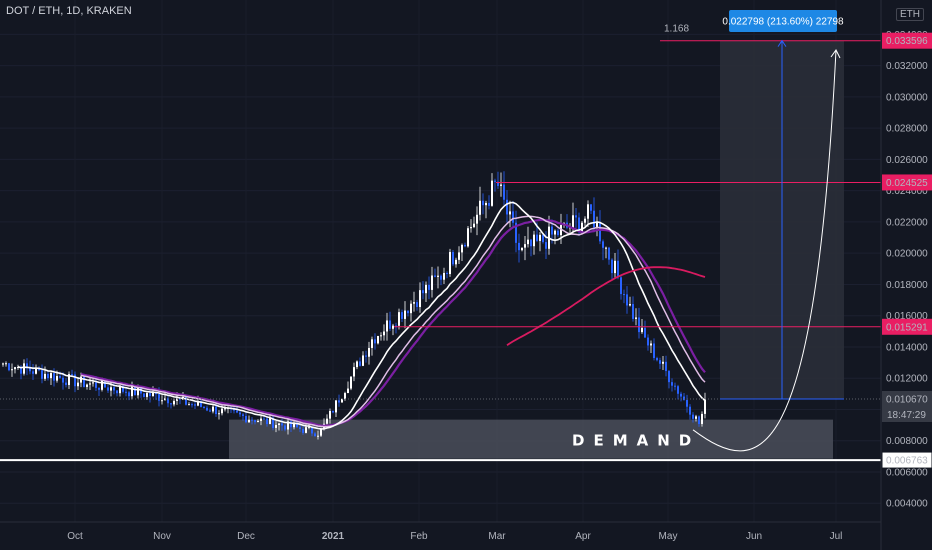  I want to click on time-tick-label: May, so click(668, 536).